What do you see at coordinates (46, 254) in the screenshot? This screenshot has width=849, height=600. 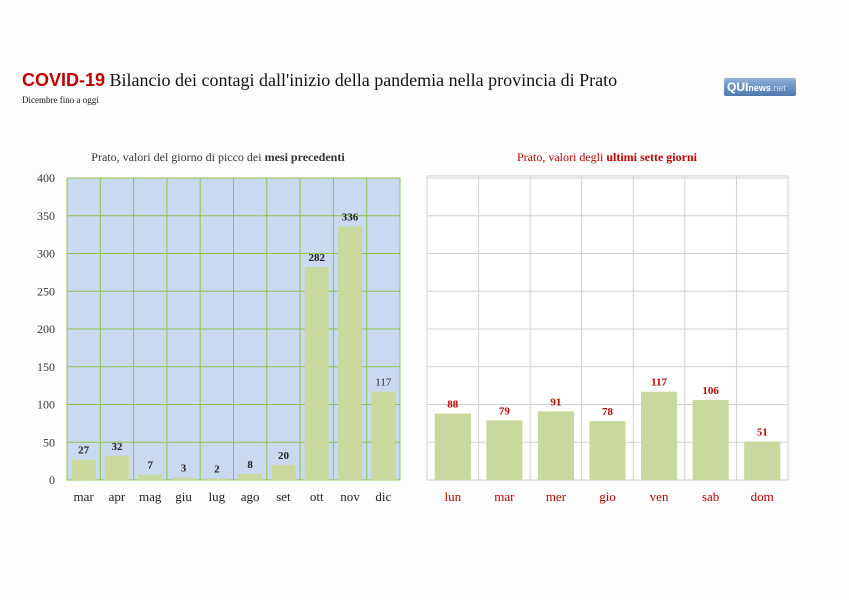 I see `y-tick-label: 300` at bounding box center [46, 254].